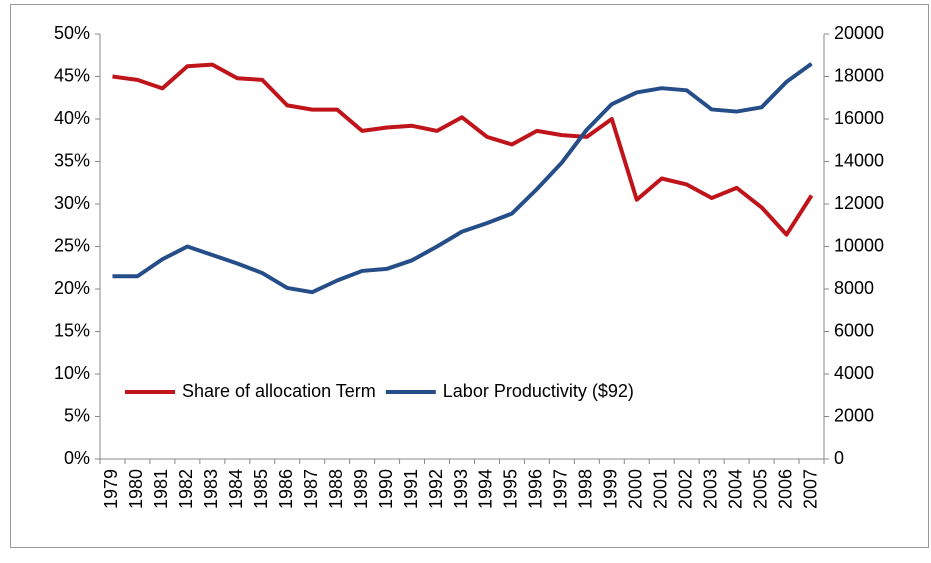 This screenshot has height=563, width=931. I want to click on y-tick-label: 30%, so click(72, 203).